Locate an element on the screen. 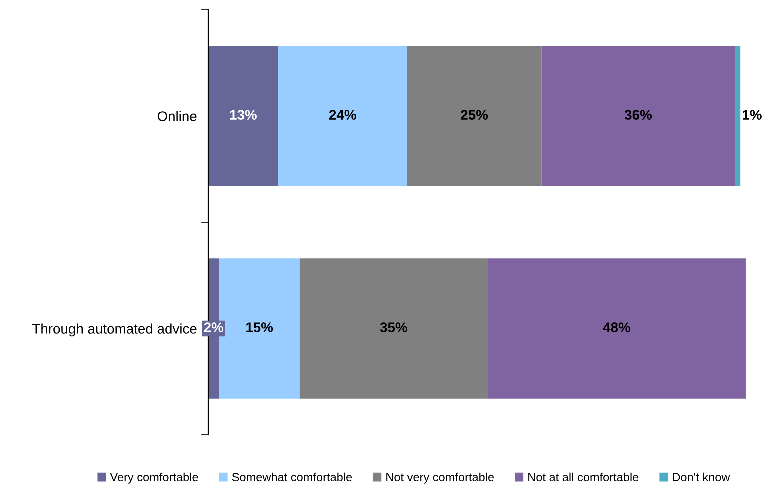  y-tick-label: Through automated advice is located at coordinates (114, 330).